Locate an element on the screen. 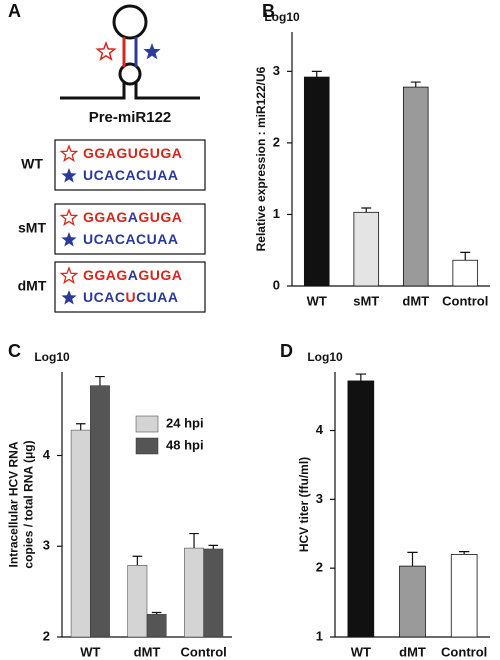 The height and width of the screenshot is (660, 500). legend-label: 24 hpi is located at coordinates (185, 422).